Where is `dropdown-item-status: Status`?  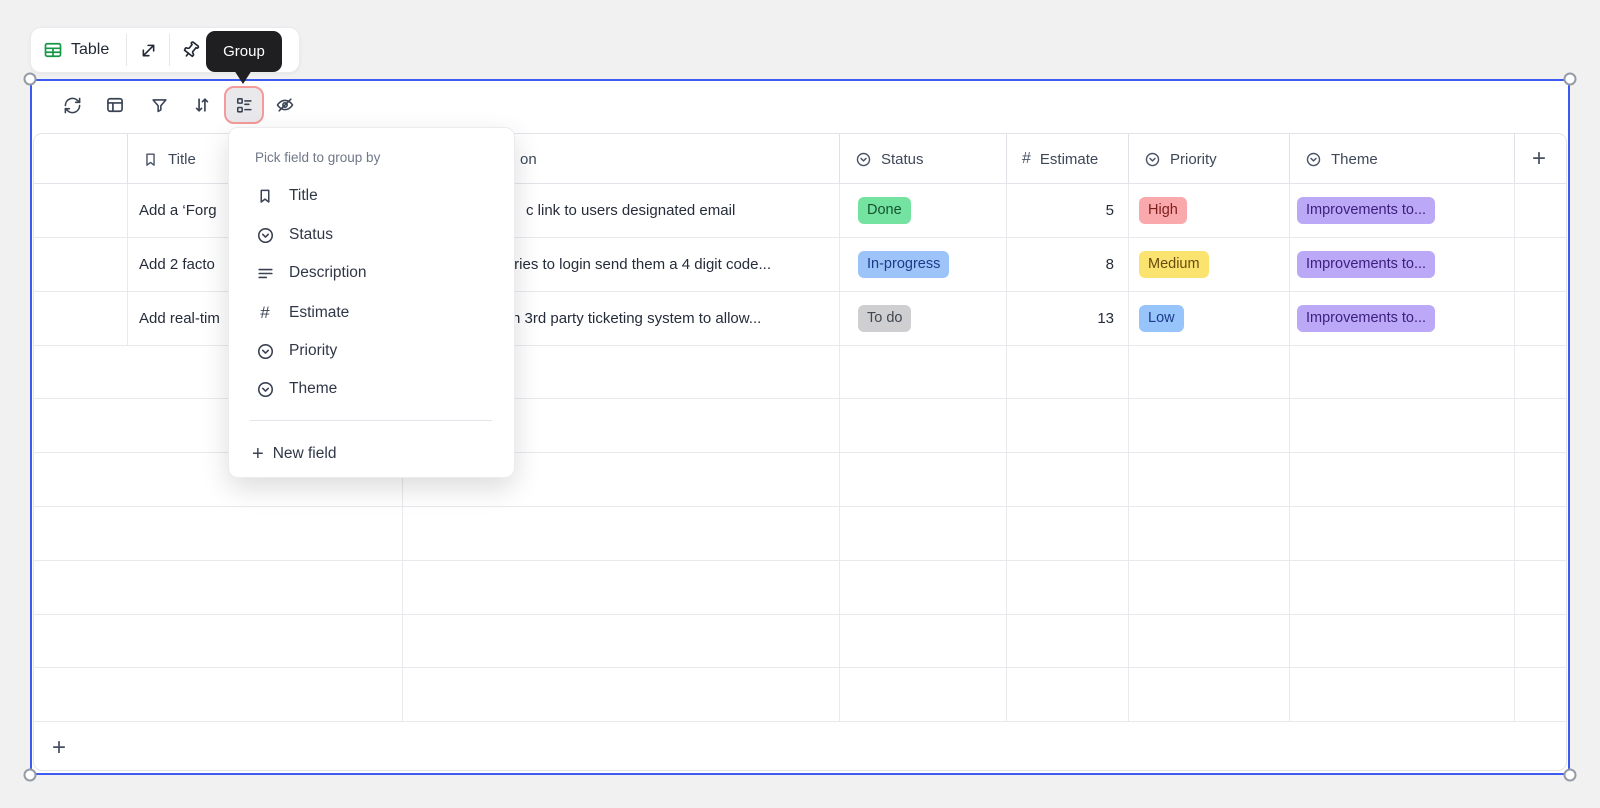
dropdown-item-status: Status is located at coordinates (371, 235).